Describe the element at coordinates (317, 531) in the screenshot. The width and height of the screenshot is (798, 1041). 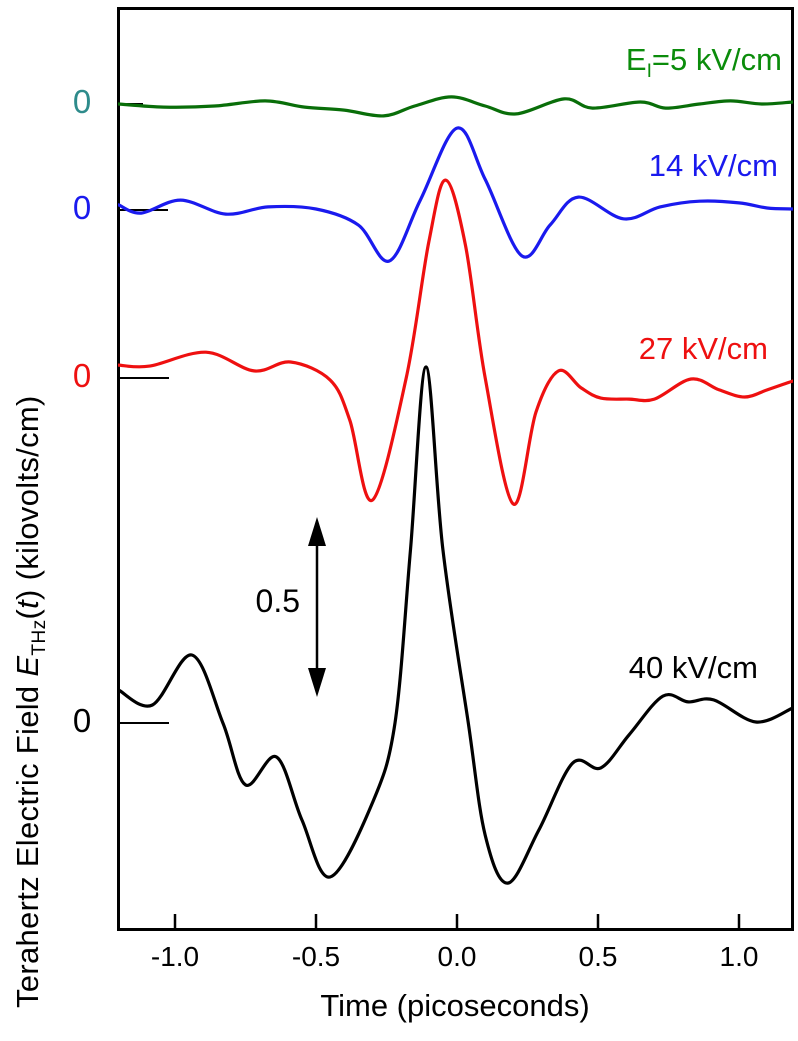
I see `scale-bar-arrowhead-up` at that location.